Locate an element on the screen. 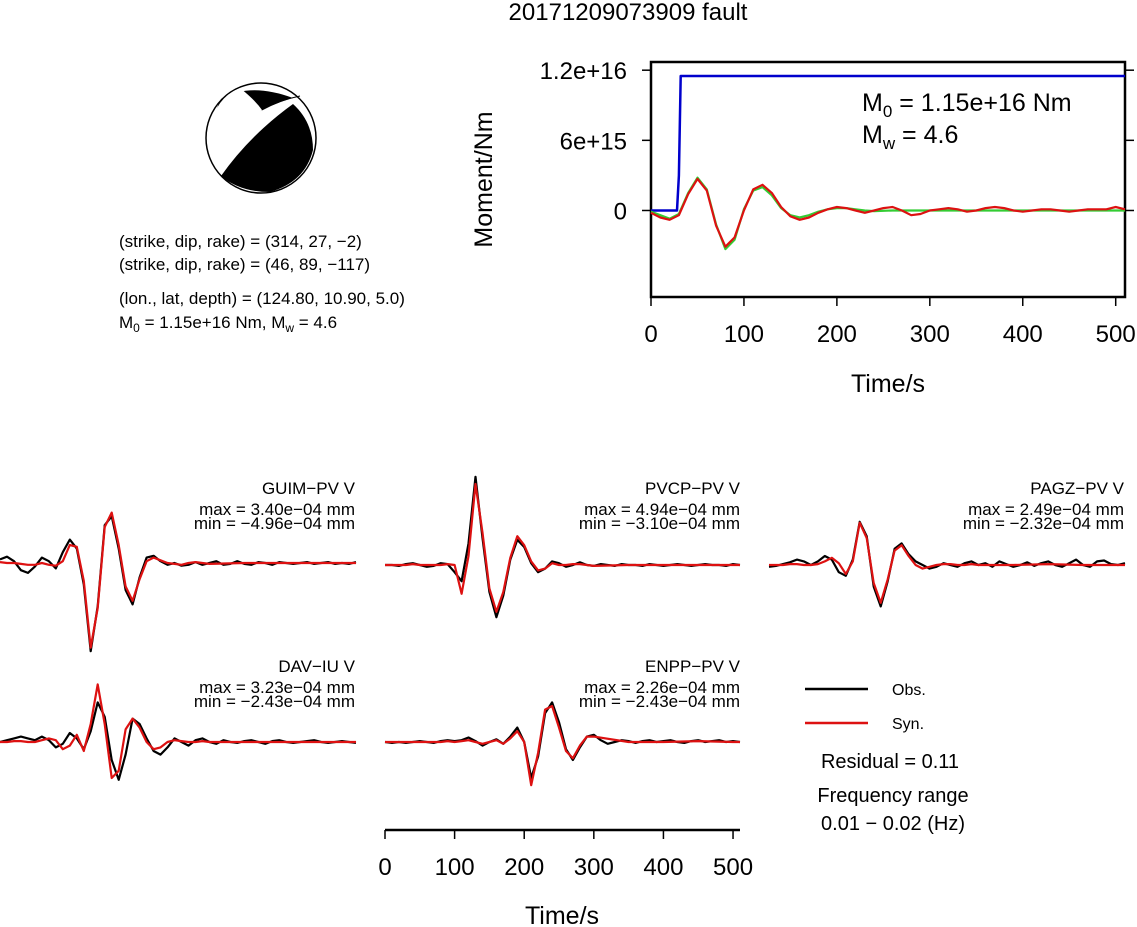 The image size is (1137, 927). station-label-enpp: ENPP−PV V is located at coordinates (693, 666).